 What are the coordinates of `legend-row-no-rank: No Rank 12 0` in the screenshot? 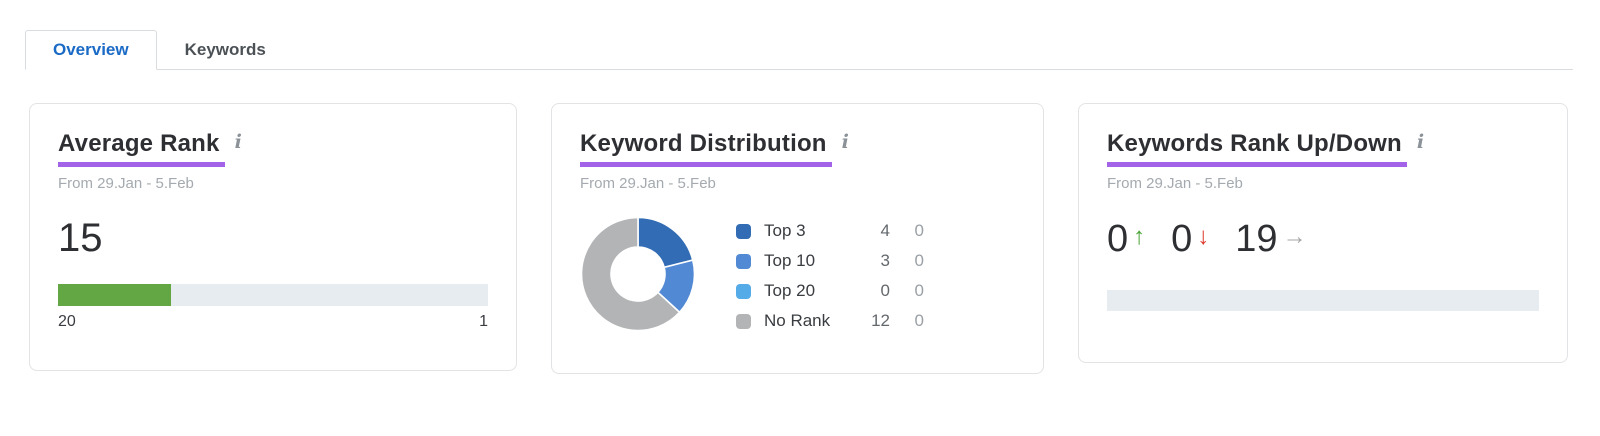 It's located at (830, 321).